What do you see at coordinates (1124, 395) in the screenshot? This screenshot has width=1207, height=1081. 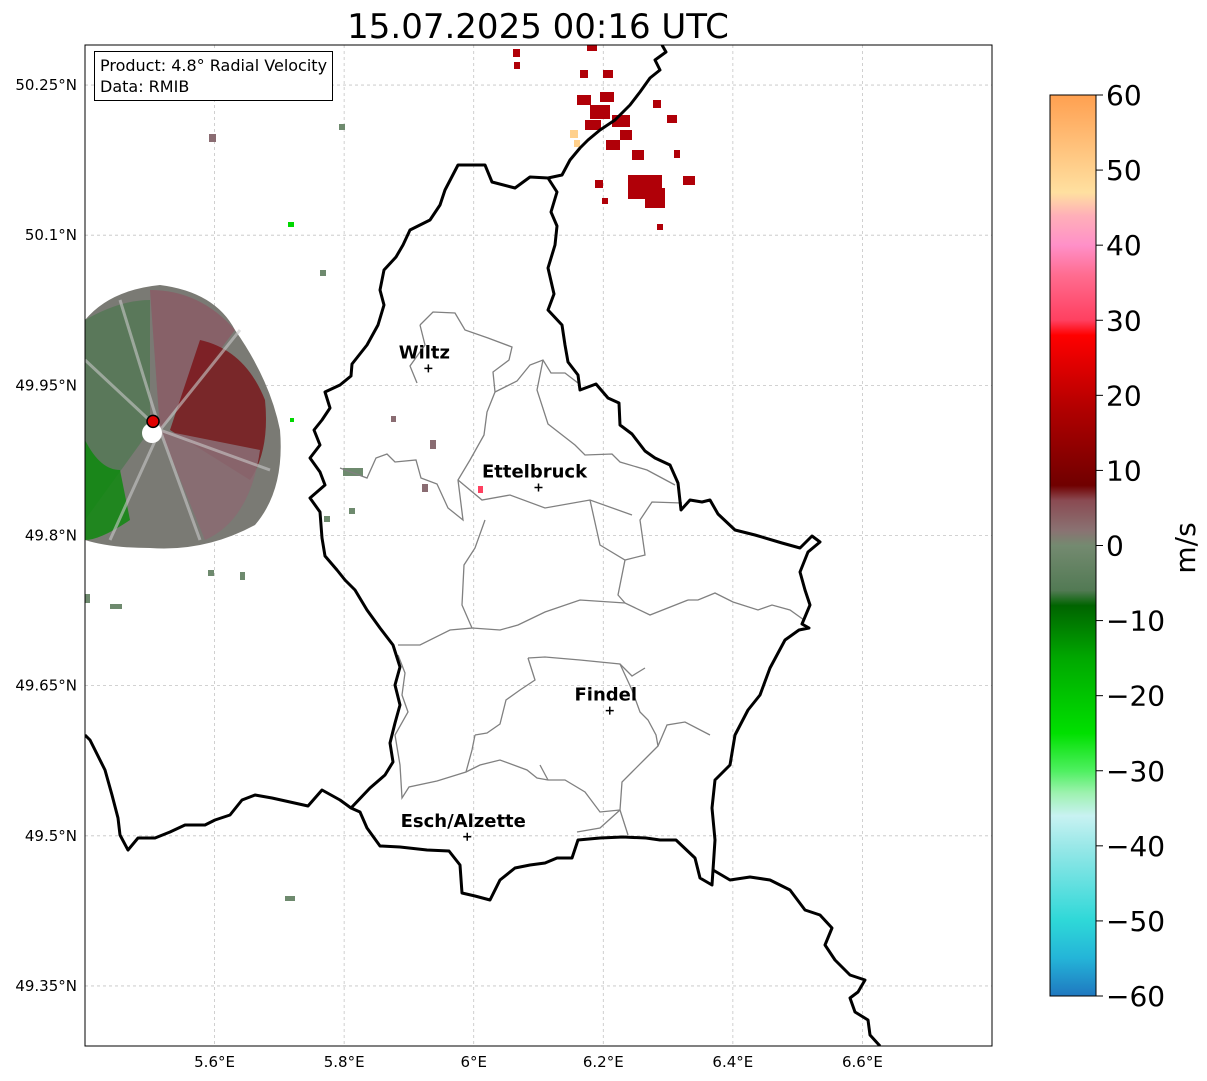 I see `colorbar-tick-label: 20` at bounding box center [1124, 395].